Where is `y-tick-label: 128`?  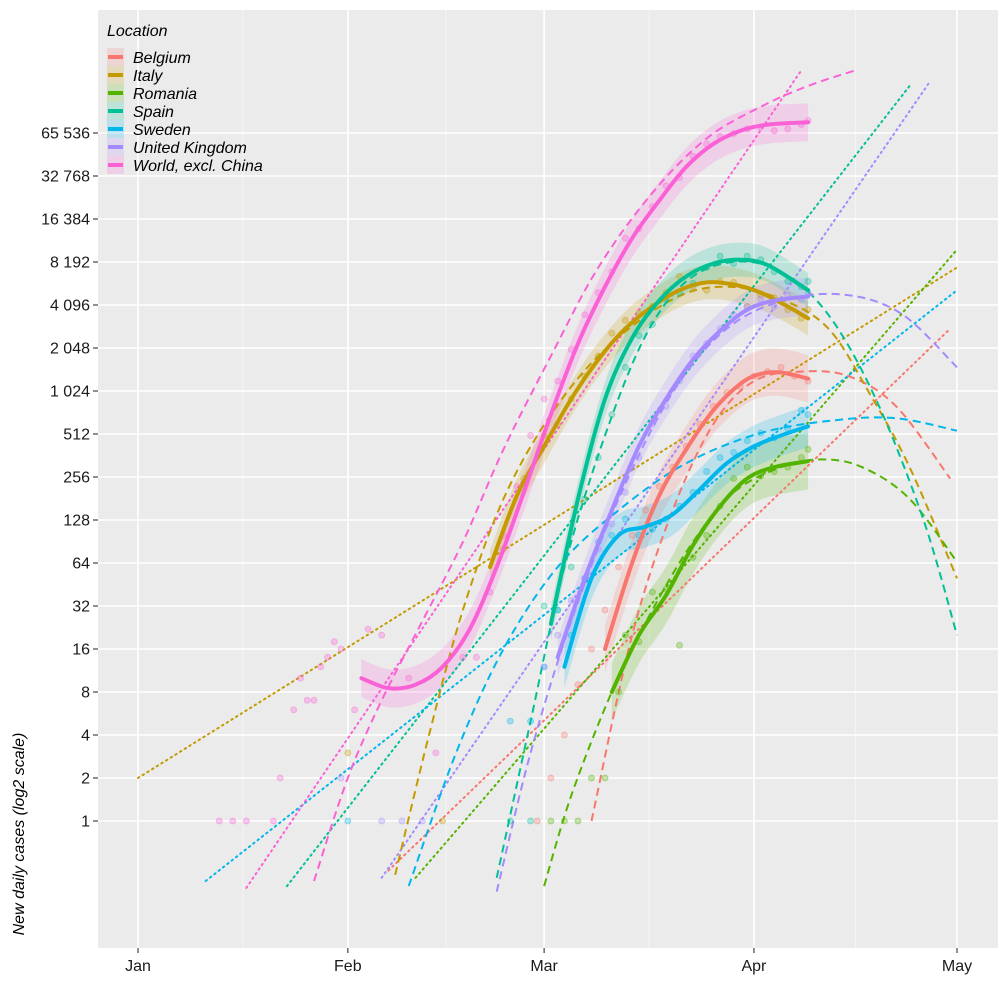 y-tick-label: 128 is located at coordinates (76, 521).